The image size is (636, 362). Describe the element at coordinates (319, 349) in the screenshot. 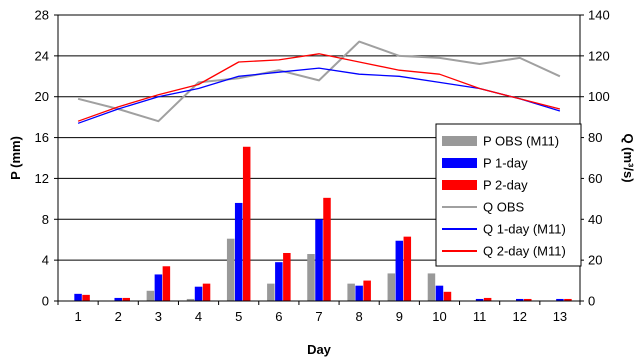

I see `x-axis-label: Day` at that location.